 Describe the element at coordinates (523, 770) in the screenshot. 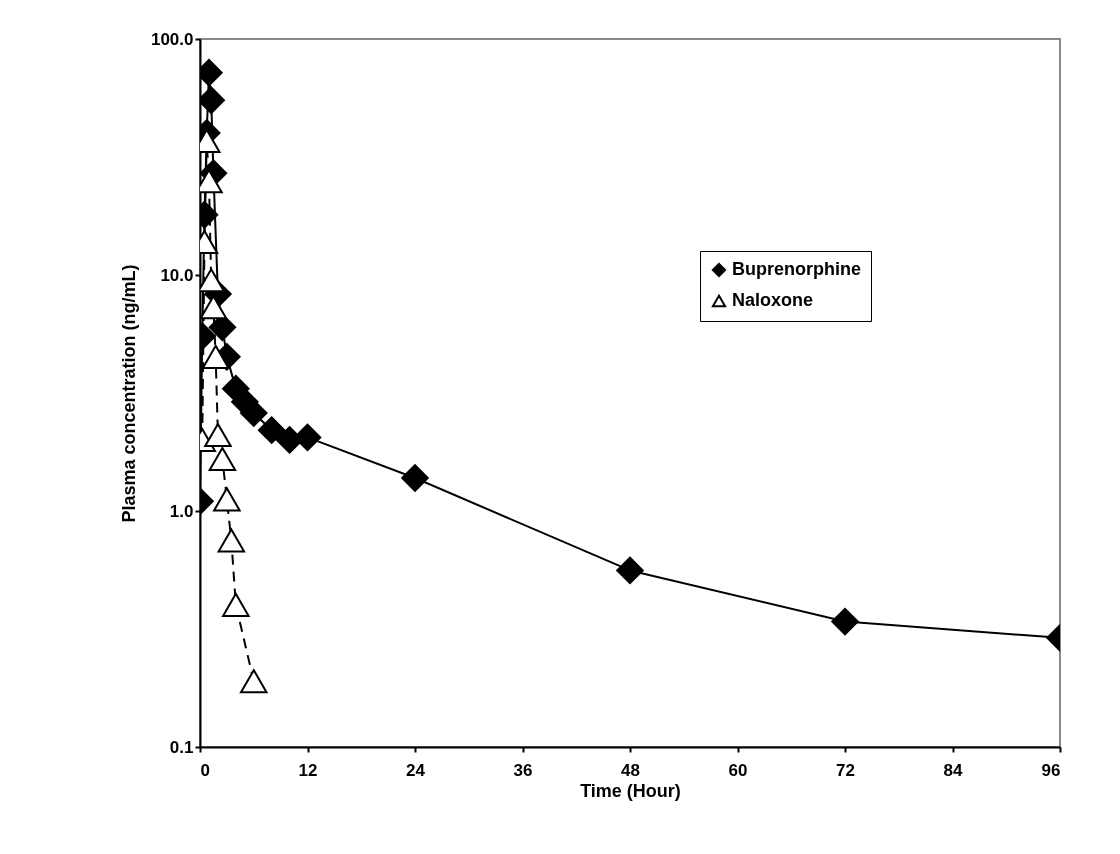

I see `x-tick-label: 36` at that location.